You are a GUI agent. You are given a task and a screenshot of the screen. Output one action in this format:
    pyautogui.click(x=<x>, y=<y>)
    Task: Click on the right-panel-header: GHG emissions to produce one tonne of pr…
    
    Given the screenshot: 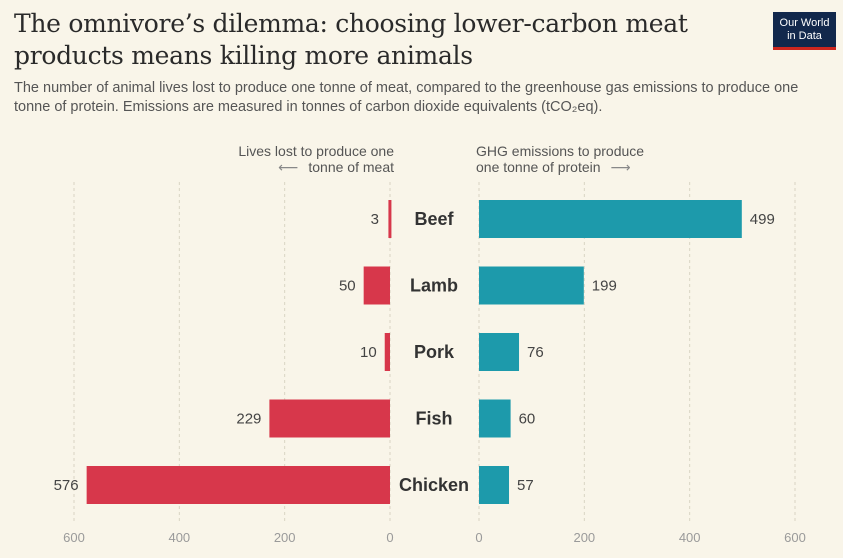 What is the action you would take?
    pyautogui.click(x=606, y=159)
    